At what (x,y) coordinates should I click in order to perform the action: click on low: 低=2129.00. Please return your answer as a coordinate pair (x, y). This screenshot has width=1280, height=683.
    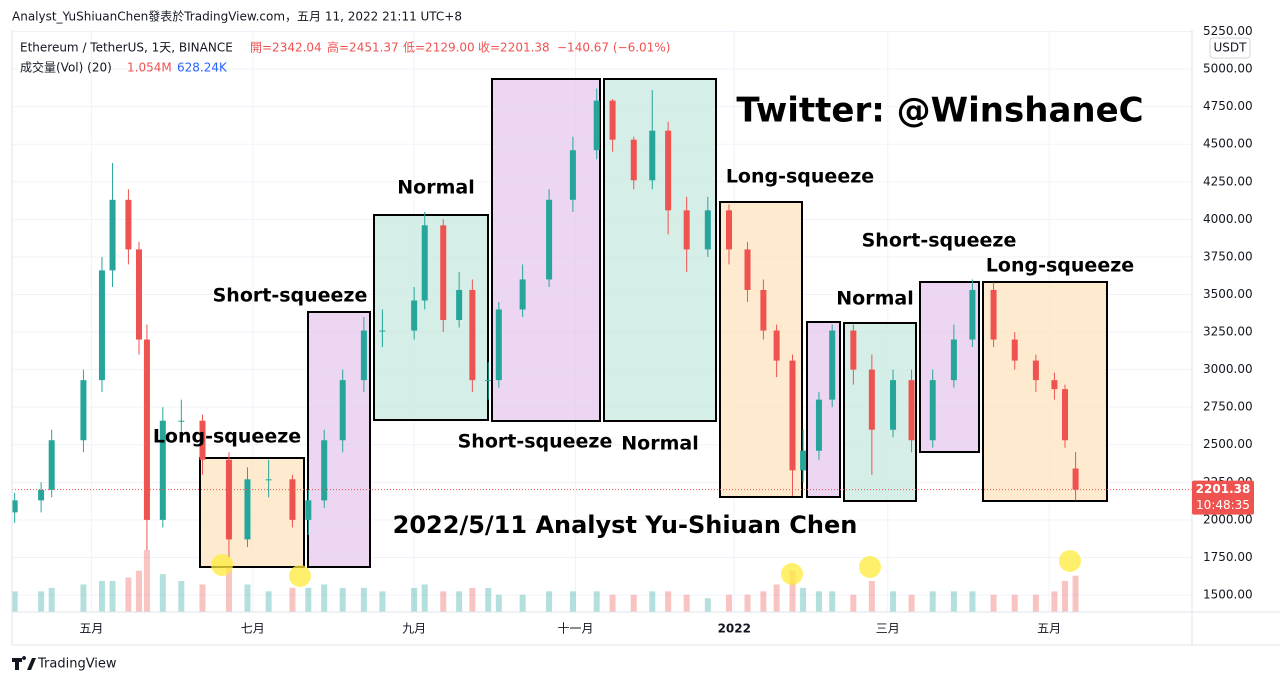
    Looking at the image, I should click on (439, 48).